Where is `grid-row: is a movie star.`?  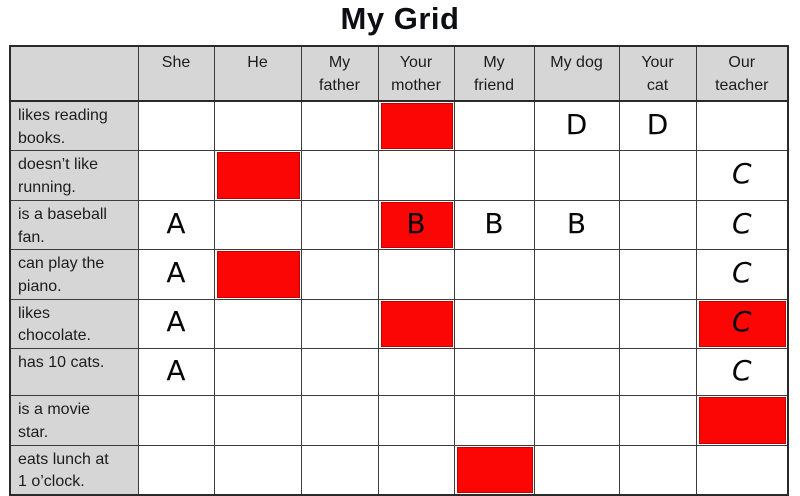 grid-row: is a movie star. is located at coordinates (399, 420).